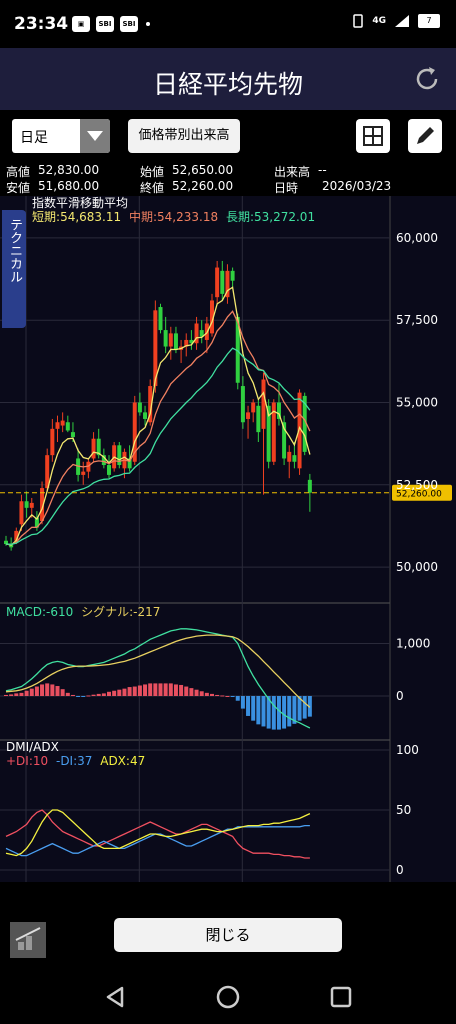 The height and width of the screenshot is (1024, 456). Describe the element at coordinates (115, 997) in the screenshot. I see `back-icon` at that location.